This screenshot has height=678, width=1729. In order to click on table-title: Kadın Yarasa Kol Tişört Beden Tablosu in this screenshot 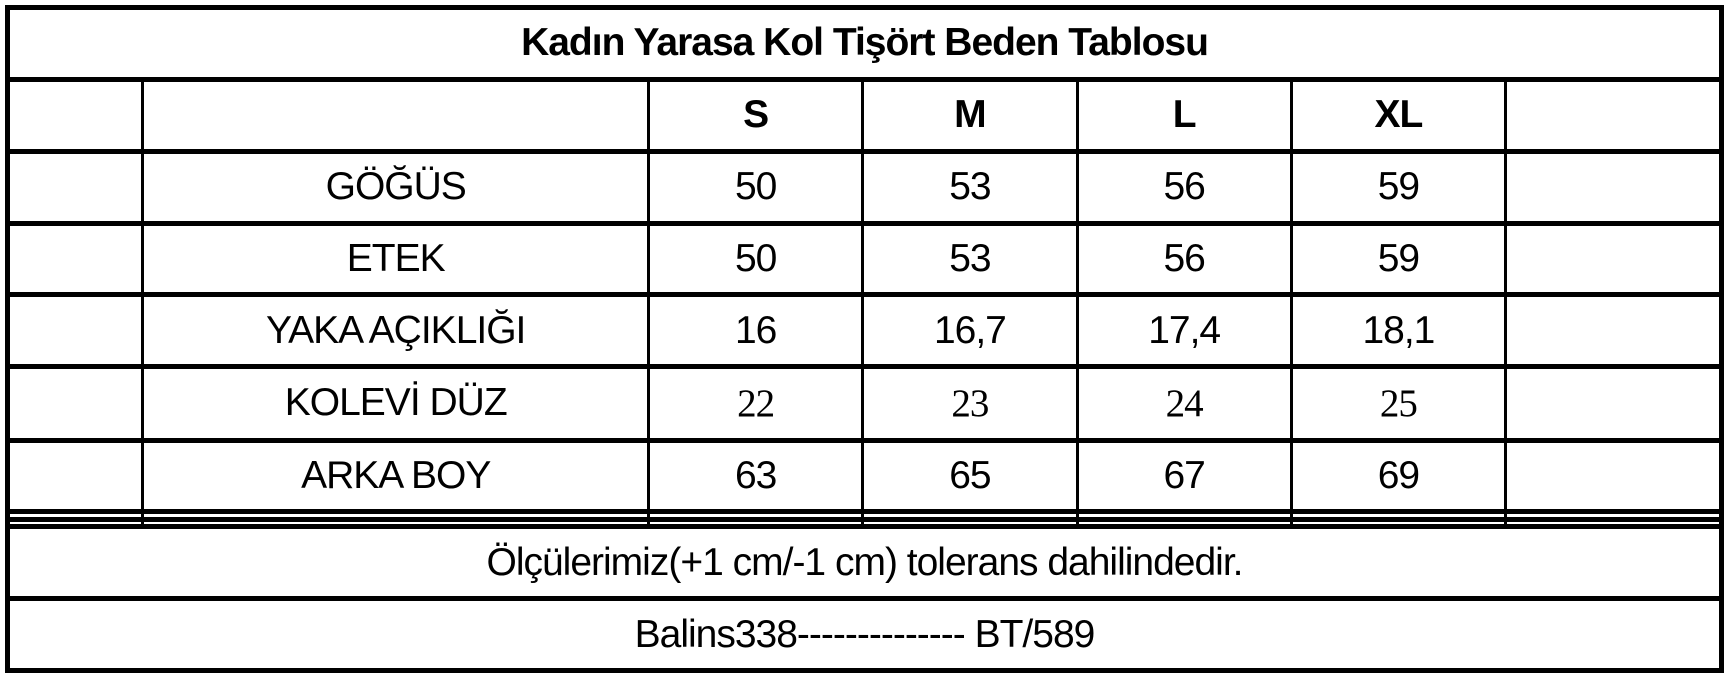, I will do `click(864, 43)`.